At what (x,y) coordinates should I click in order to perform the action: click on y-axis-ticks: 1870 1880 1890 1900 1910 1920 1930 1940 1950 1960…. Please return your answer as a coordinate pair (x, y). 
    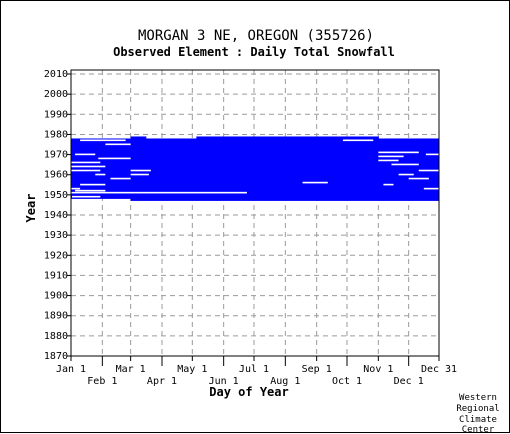
    Looking at the image, I should click on (57, 215).